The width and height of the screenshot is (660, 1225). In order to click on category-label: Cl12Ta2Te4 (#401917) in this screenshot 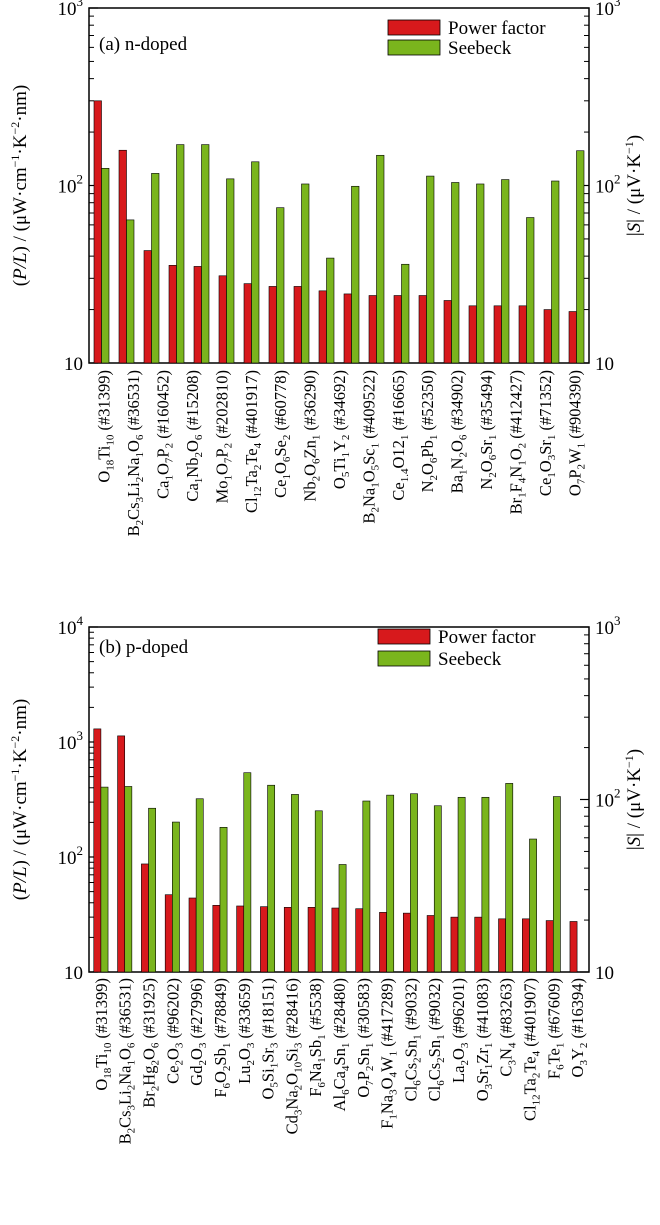, I will do `click(253, 441)`.